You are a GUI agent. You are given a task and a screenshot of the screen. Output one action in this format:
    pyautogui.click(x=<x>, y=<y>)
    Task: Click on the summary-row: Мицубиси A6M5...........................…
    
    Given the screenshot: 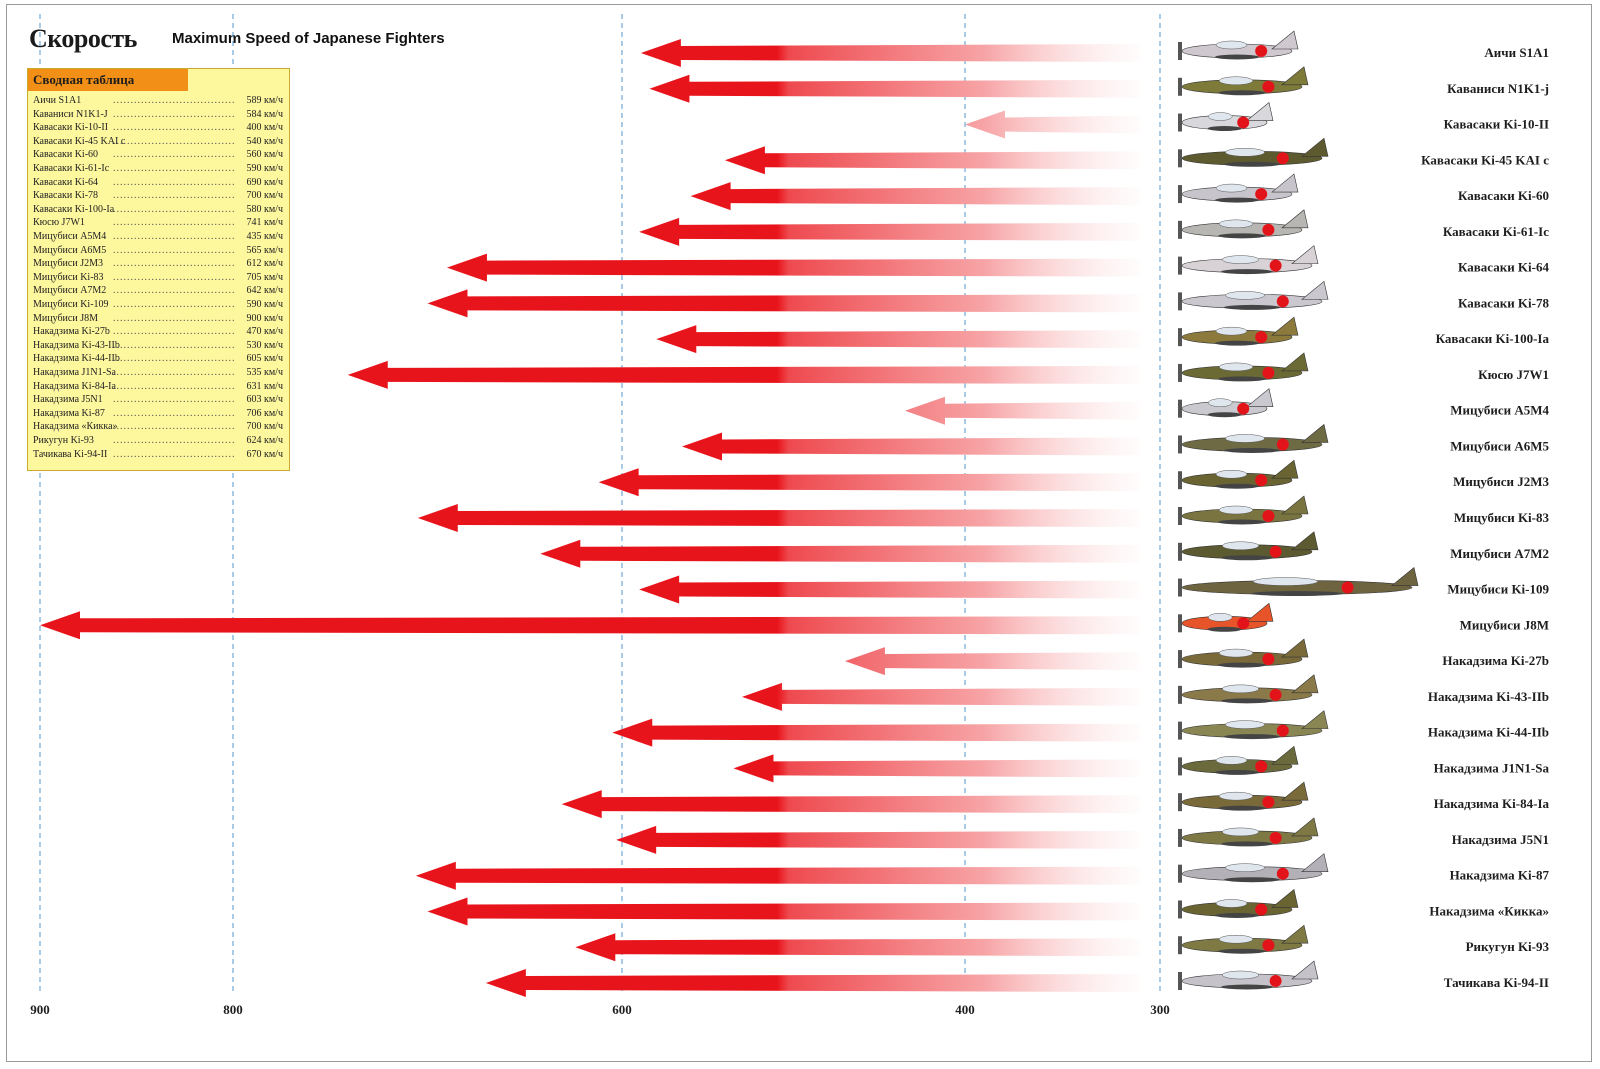 What is the action you would take?
    pyautogui.click(x=158, y=251)
    